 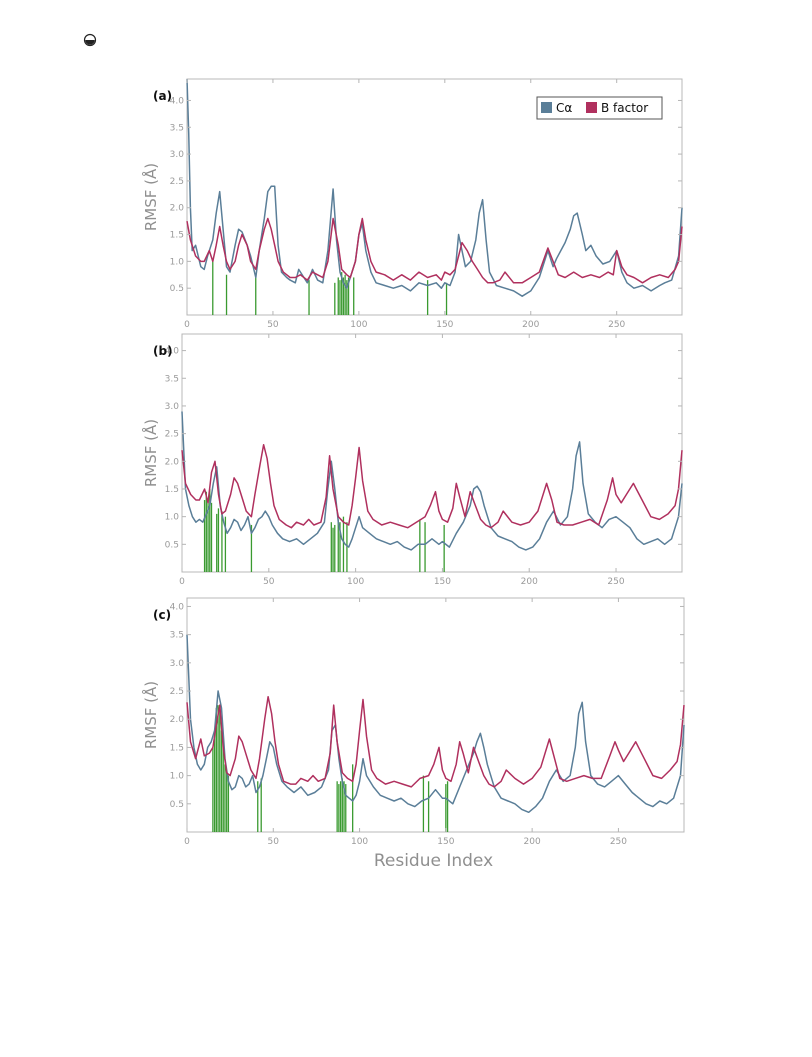 I want to click on panel-label: (c), so click(x=162, y=615).